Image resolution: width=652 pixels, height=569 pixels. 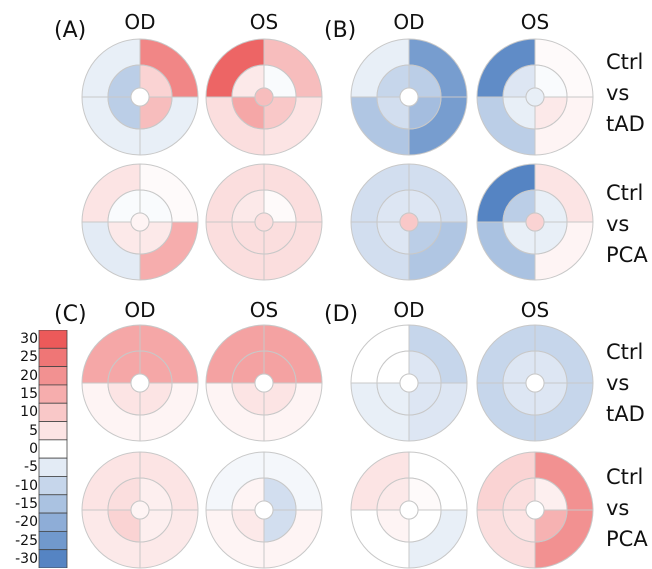 I want to click on sector-map-d-od-row2, so click(x=409, y=510).